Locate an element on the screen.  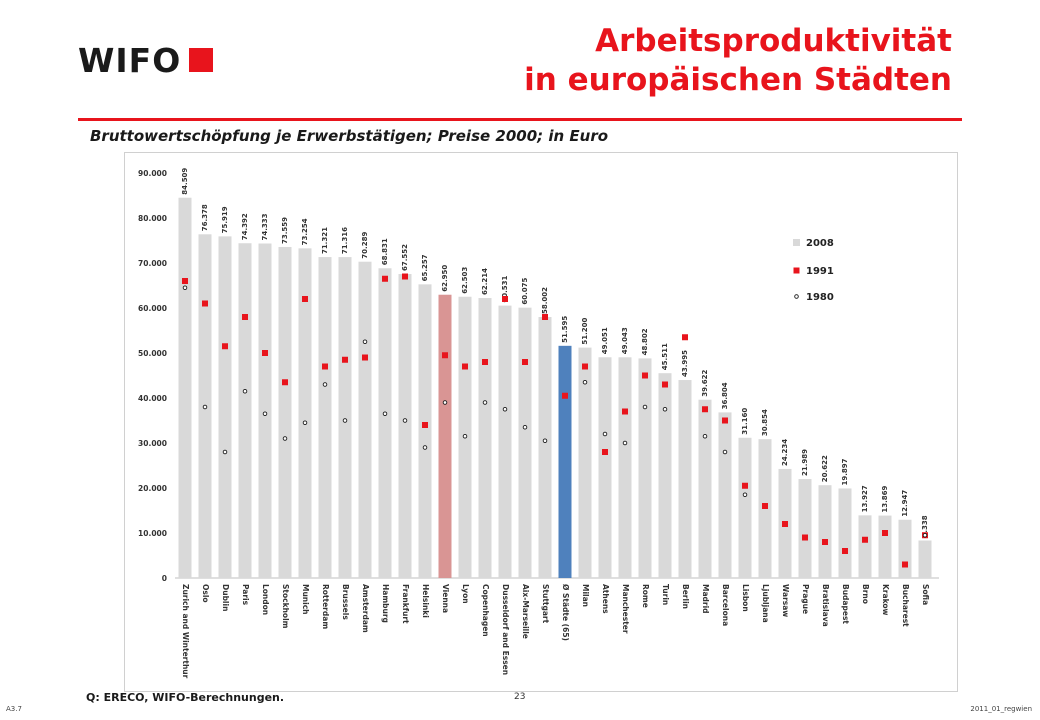
category-label: Vienna is located at coordinates (445, 598).